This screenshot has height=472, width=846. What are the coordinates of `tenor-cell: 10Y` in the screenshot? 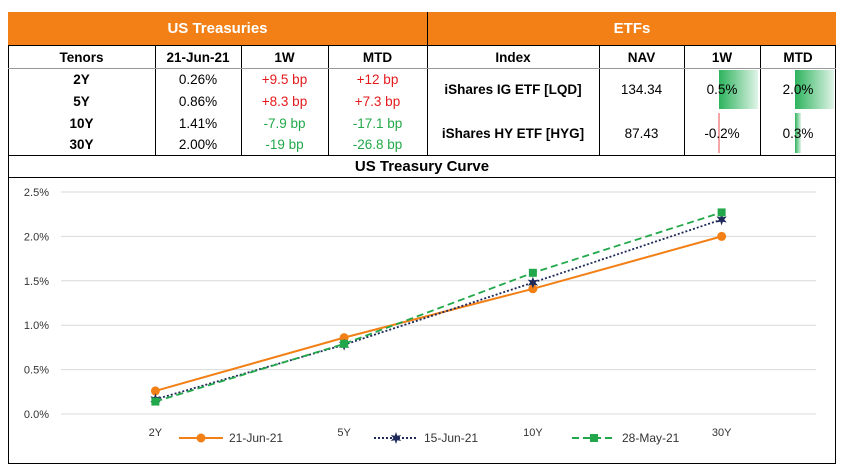 It's located at (81, 123).